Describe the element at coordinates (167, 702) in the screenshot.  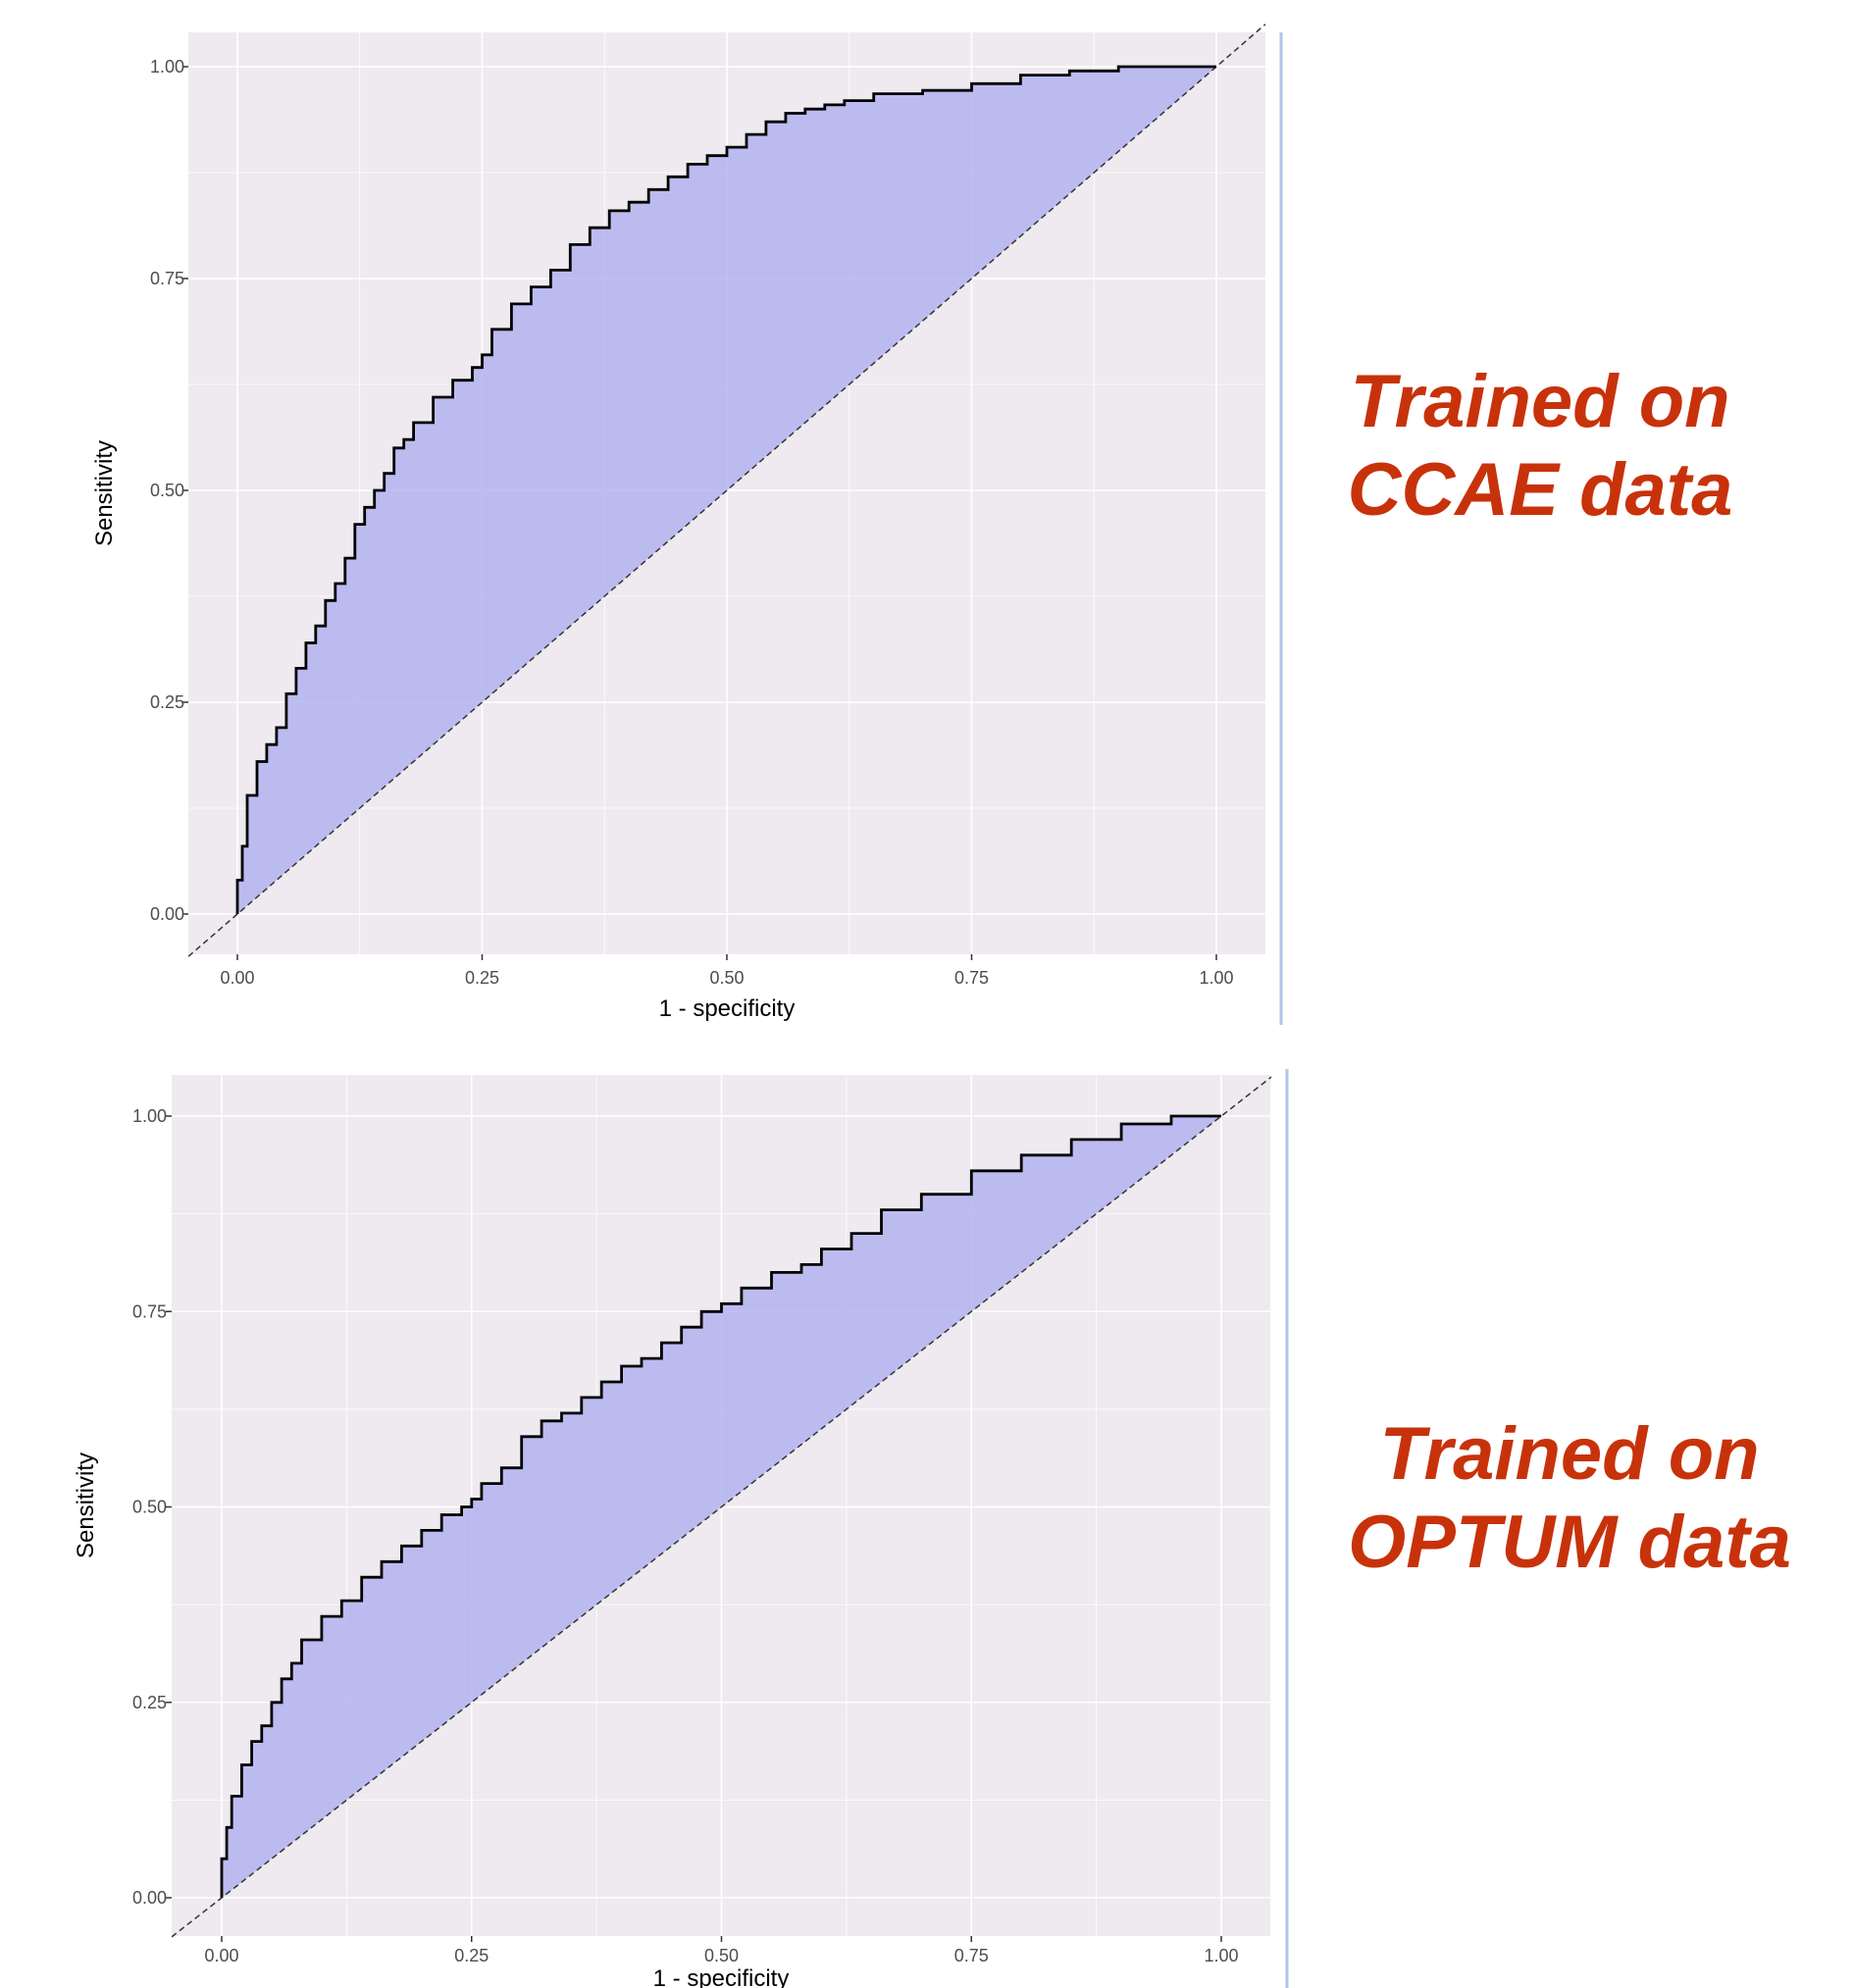
I see `chart-1-y-tick-label: 0.25` at that location.